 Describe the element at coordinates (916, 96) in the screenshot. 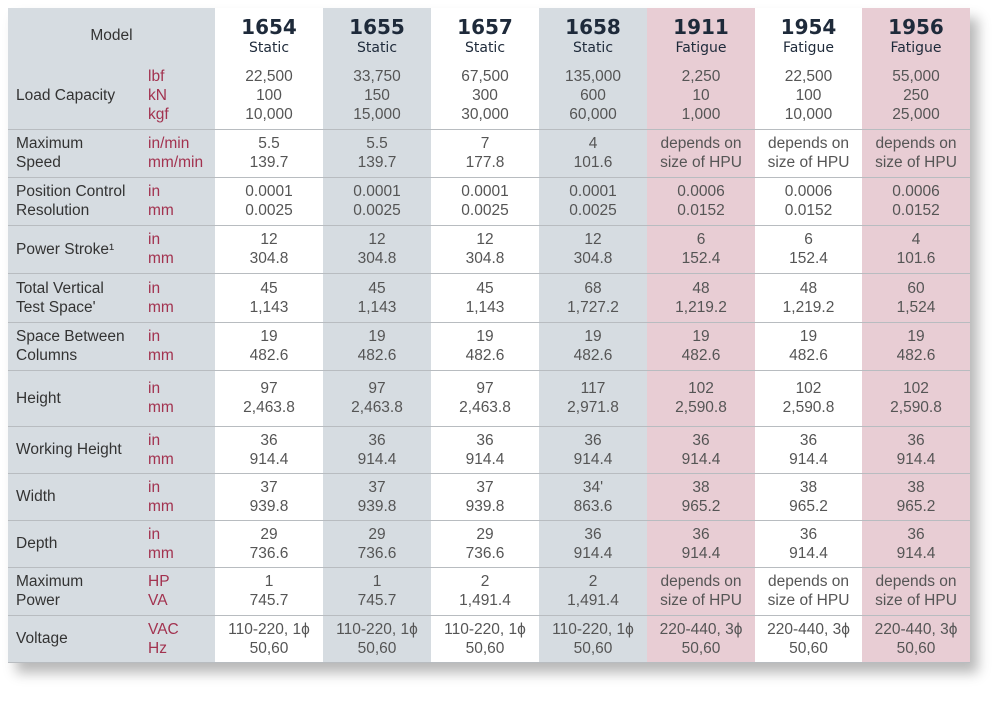

I see `spec-cell: 55,000 250 25,000` at that location.